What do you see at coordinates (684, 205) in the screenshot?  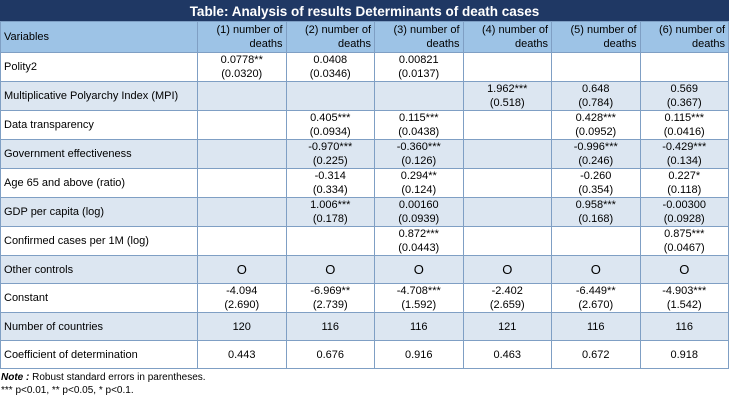 I see `coefficient: -0.00300` at bounding box center [684, 205].